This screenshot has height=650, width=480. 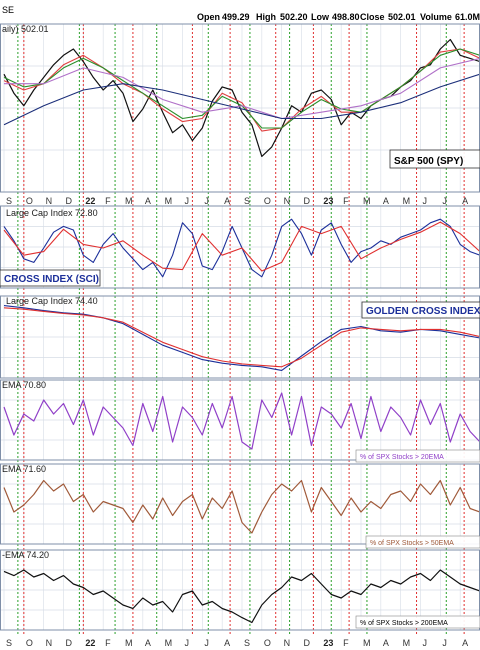 I want to click on legend-text-pct200: % of SPX Stocks > 200EMA, so click(x=404, y=623).